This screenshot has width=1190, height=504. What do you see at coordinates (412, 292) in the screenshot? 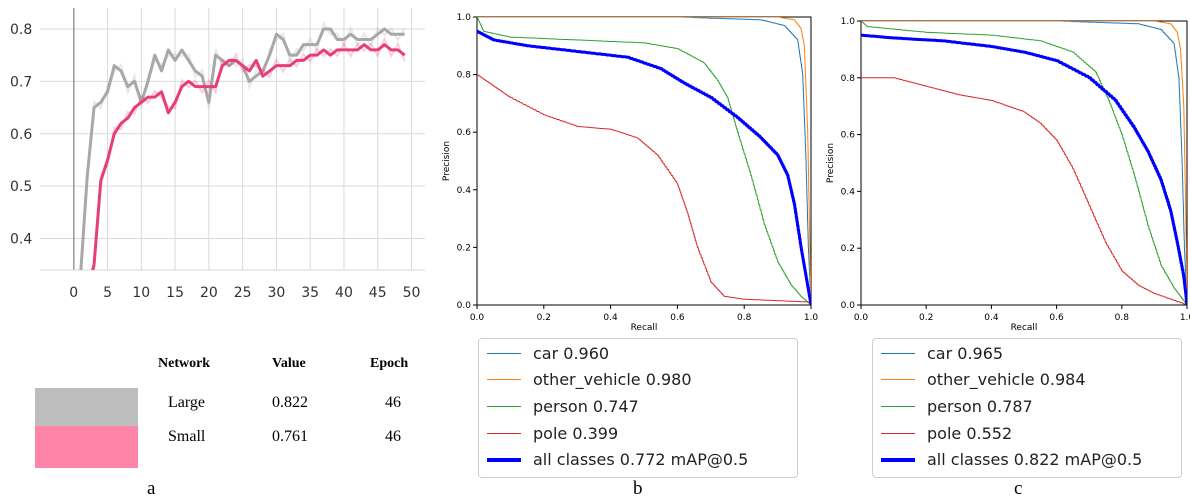
I see `x-tick-label: 50` at bounding box center [412, 292].